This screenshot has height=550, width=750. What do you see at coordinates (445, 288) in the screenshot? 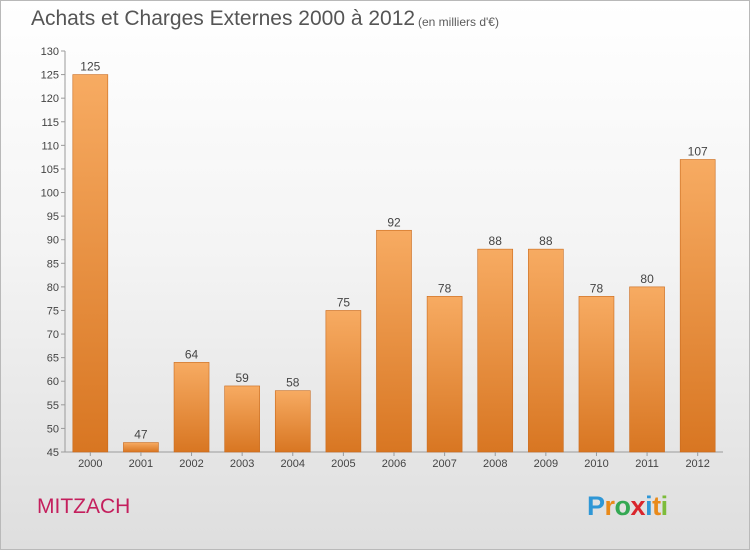
I see `data-label-2007: 78` at bounding box center [445, 288].